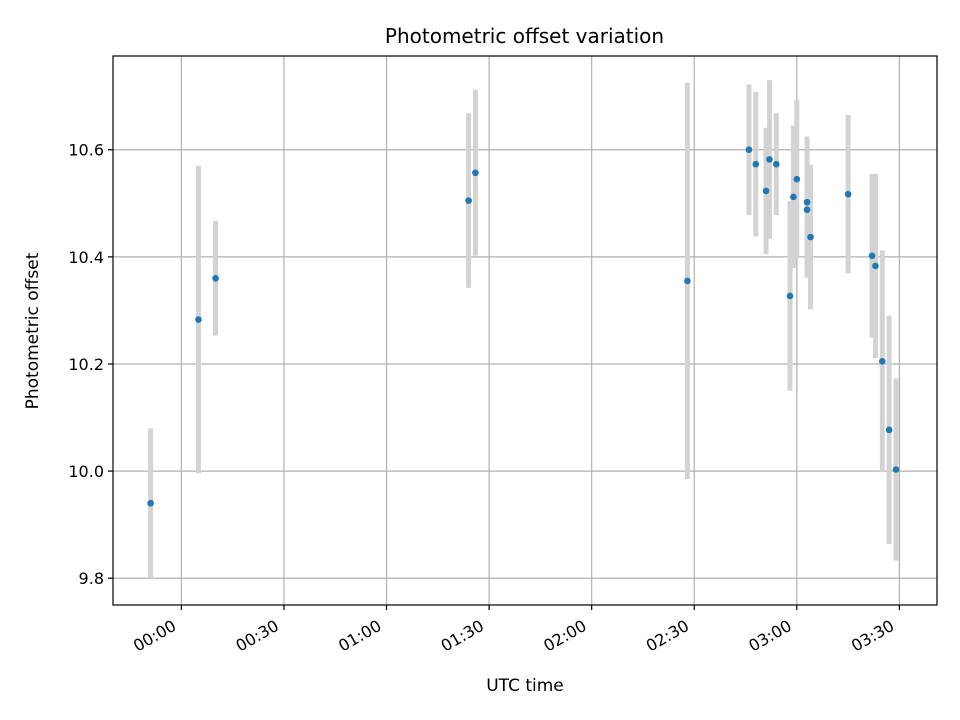 The image size is (960, 720). Describe the element at coordinates (86, 150) in the screenshot. I see `y-tick-label: 10.6` at that location.